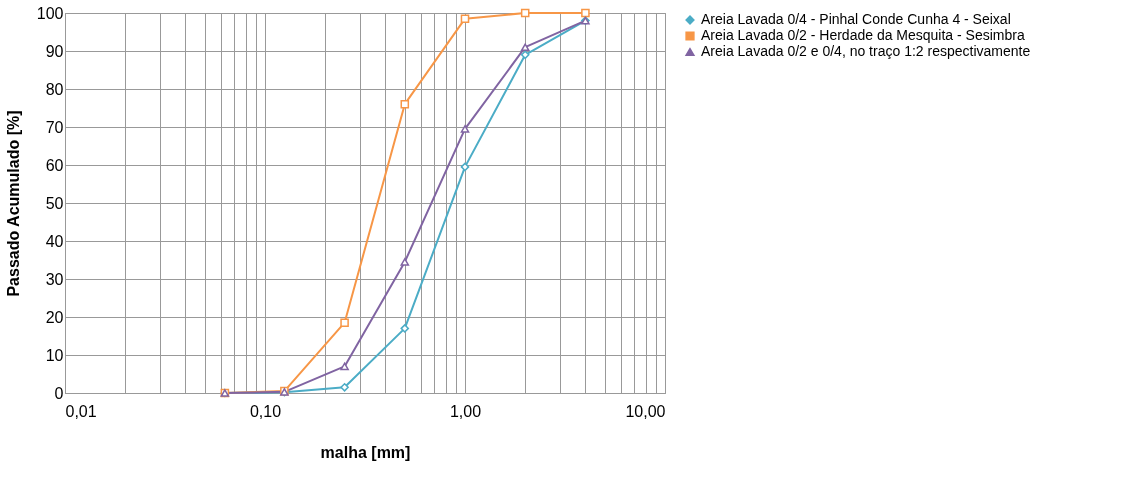 This screenshot has width=1133, height=498. I want to click on y-tick-label: 100, so click(50, 13).